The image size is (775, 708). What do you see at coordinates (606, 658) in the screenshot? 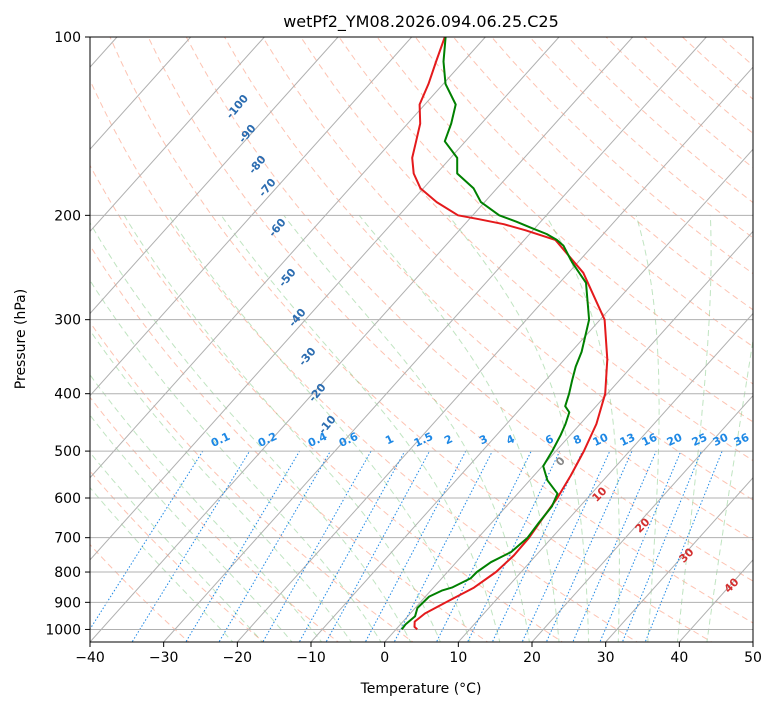
I see `x-tick-label: 30` at bounding box center [606, 658].